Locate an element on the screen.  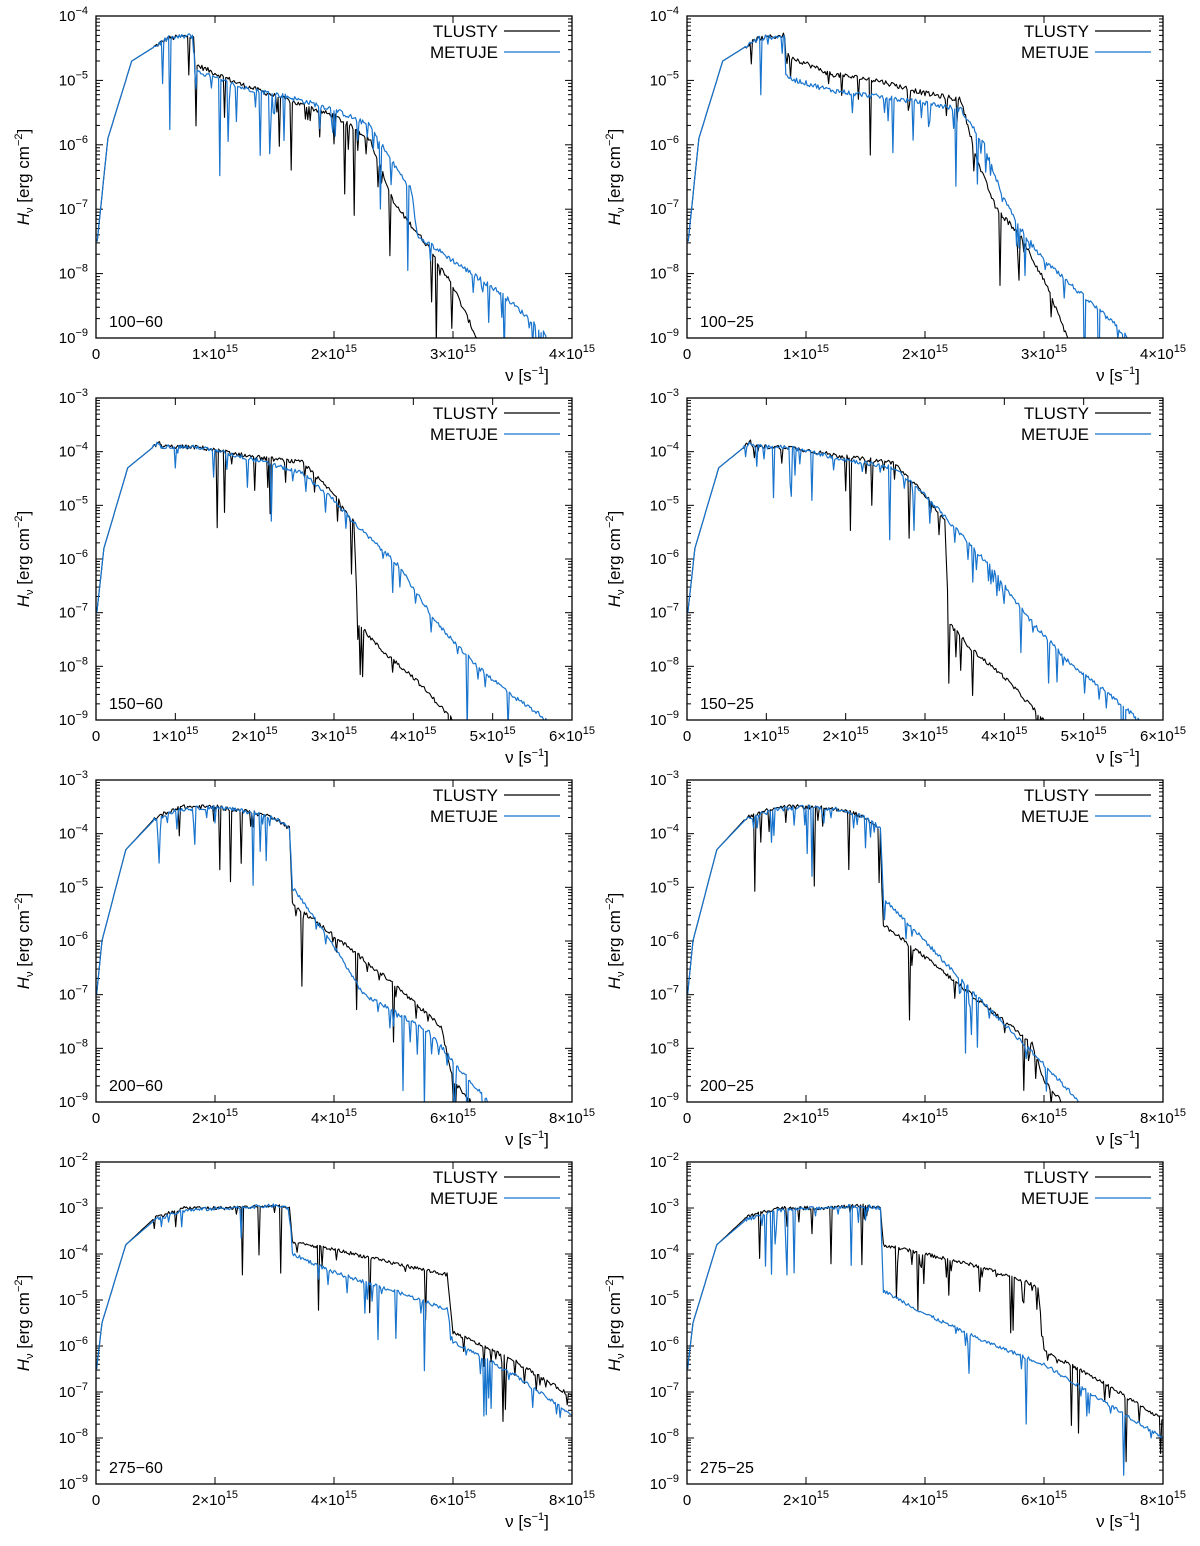
series-line-metuje is located at coordinates (883, 953).